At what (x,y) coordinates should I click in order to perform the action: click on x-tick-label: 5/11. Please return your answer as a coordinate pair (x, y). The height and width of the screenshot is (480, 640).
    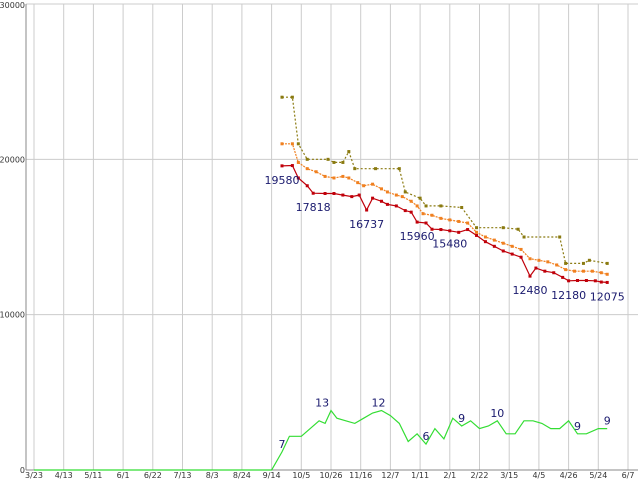
    Looking at the image, I should click on (93, 475).